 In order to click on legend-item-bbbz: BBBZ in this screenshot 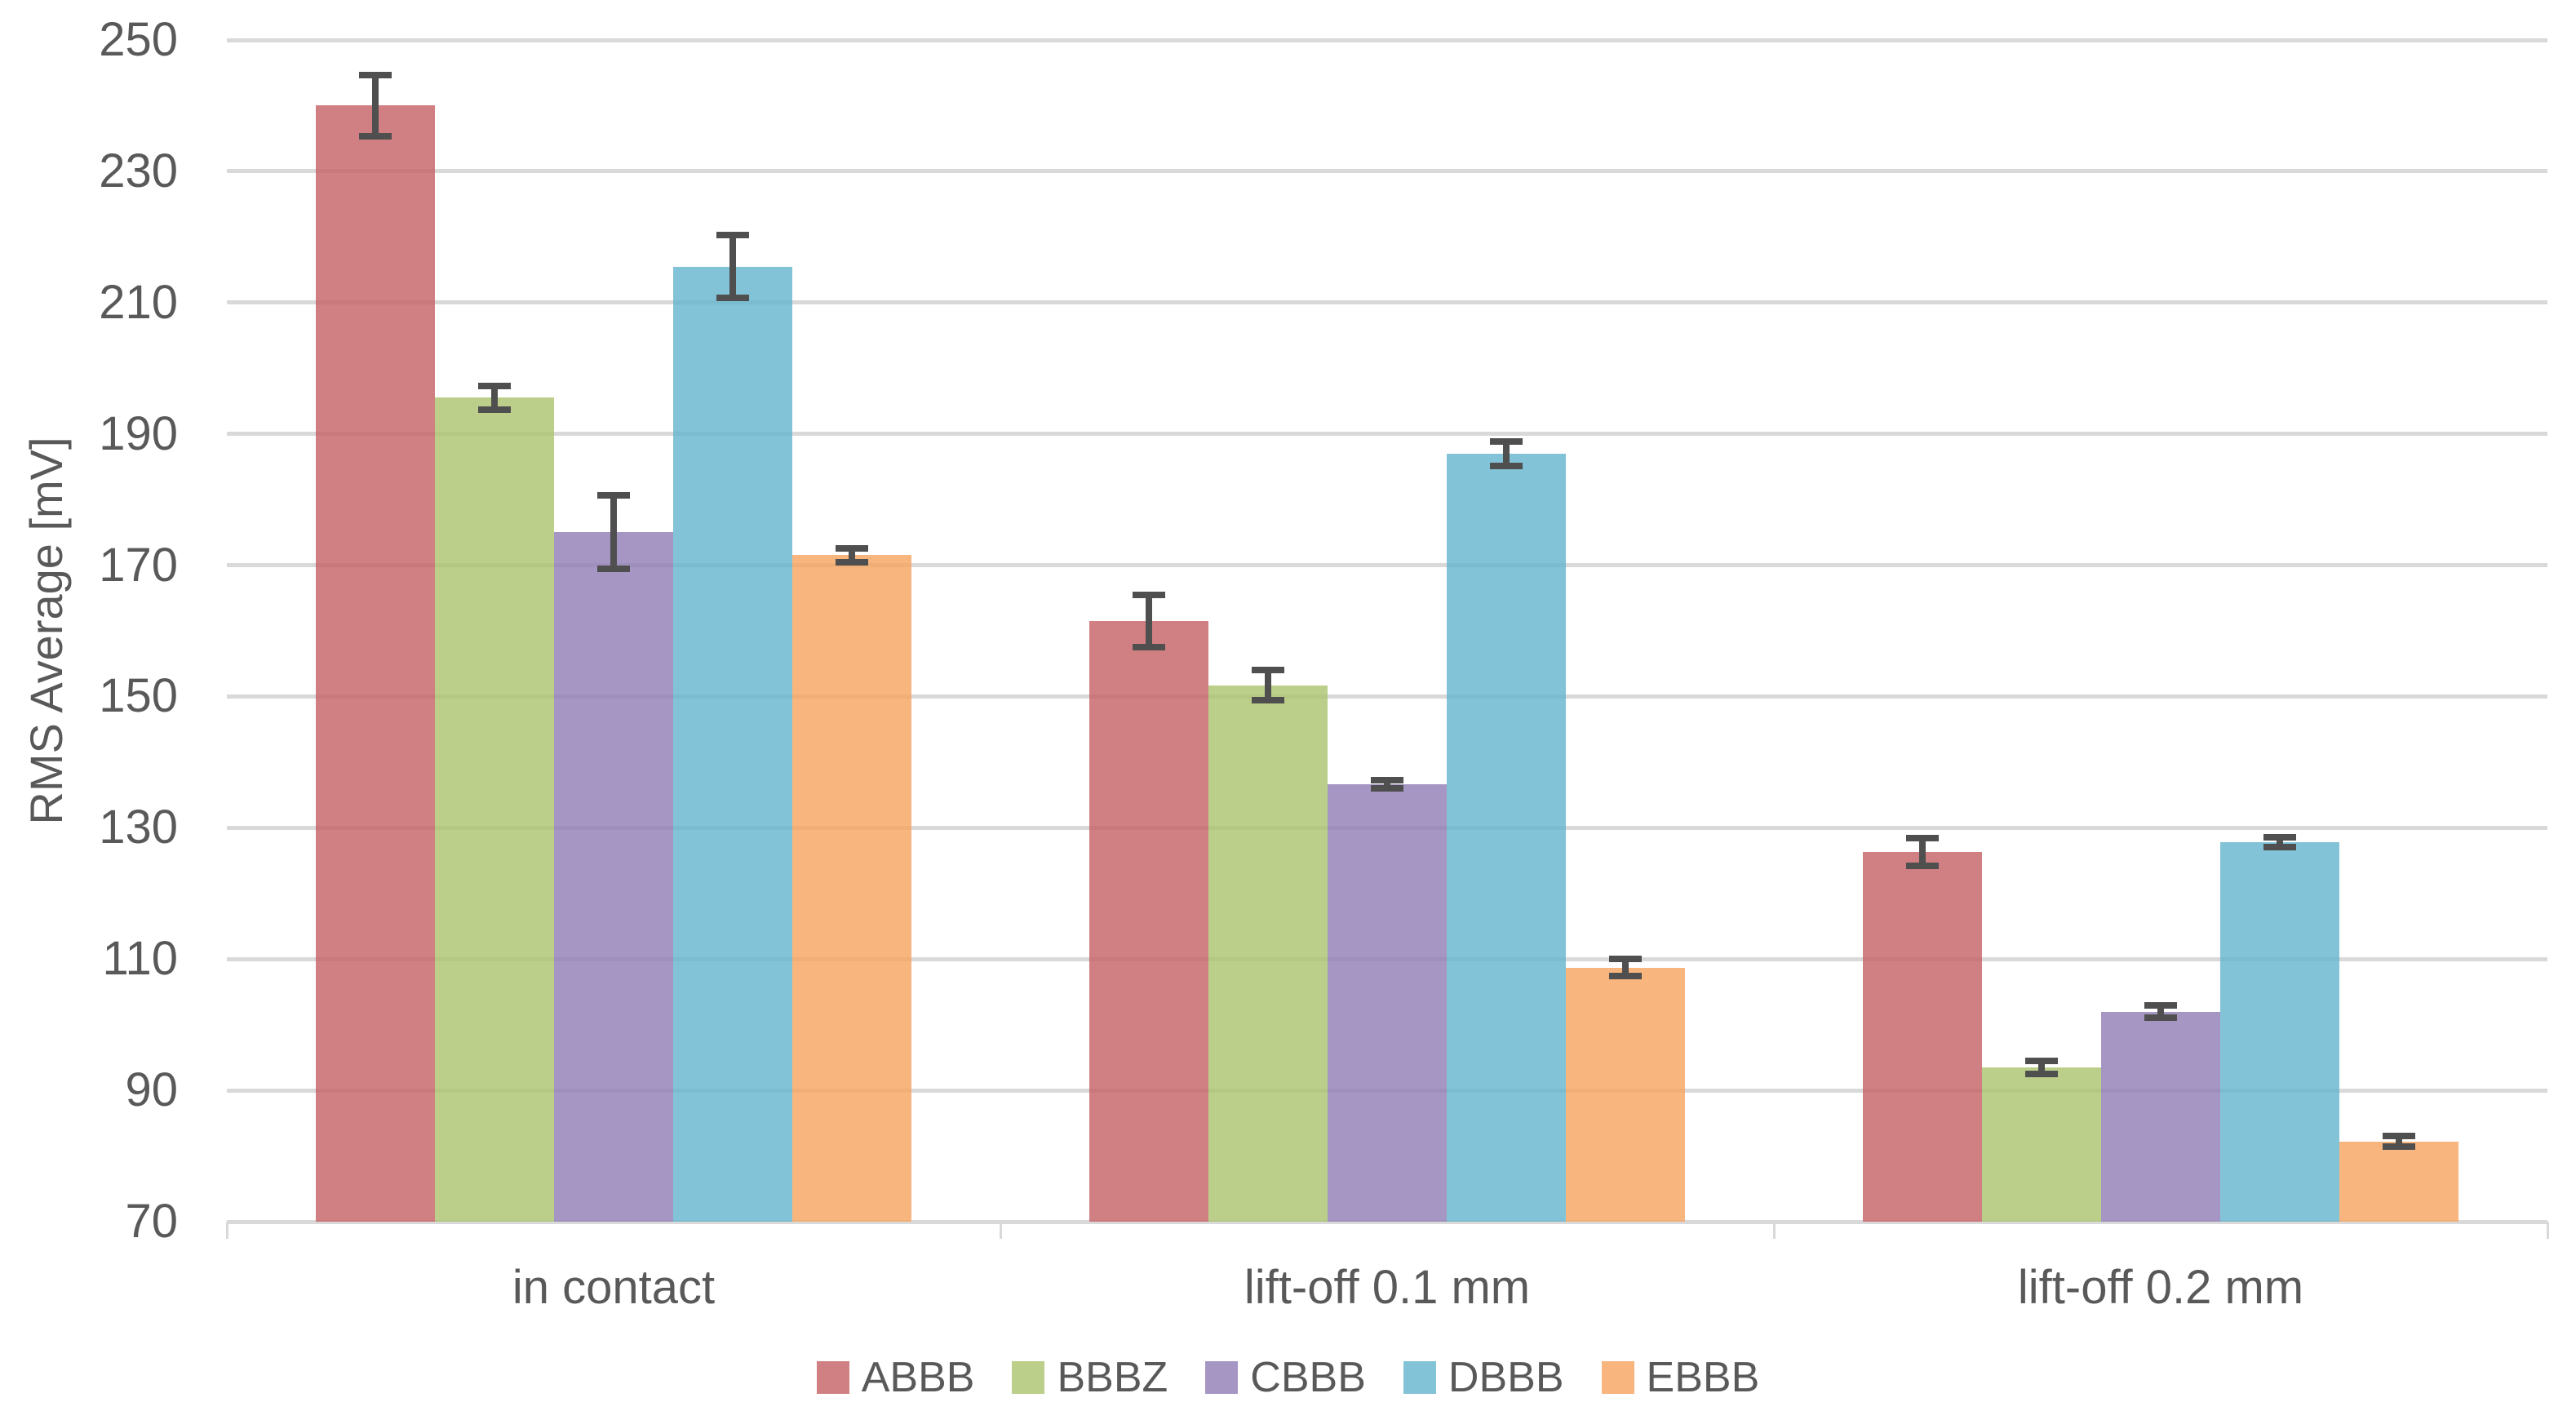, I will do `click(1090, 1377)`.